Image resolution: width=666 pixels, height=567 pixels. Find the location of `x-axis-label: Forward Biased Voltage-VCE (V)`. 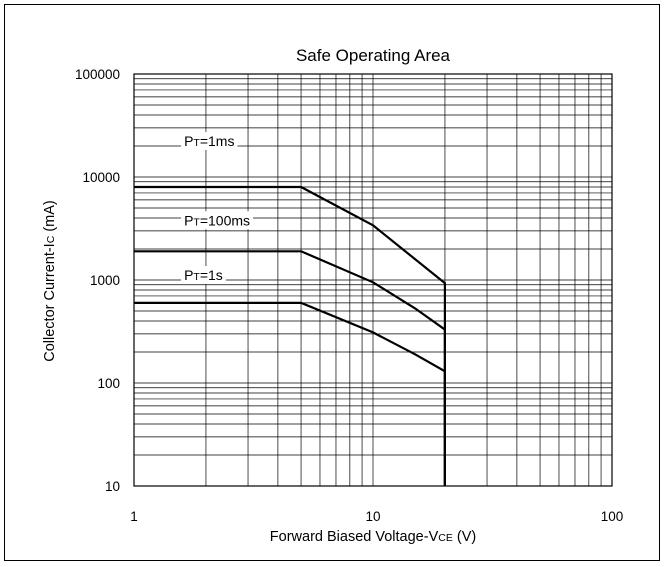

x-axis-label: Forward Biased Voltage-VCE (V) is located at coordinates (373, 537).